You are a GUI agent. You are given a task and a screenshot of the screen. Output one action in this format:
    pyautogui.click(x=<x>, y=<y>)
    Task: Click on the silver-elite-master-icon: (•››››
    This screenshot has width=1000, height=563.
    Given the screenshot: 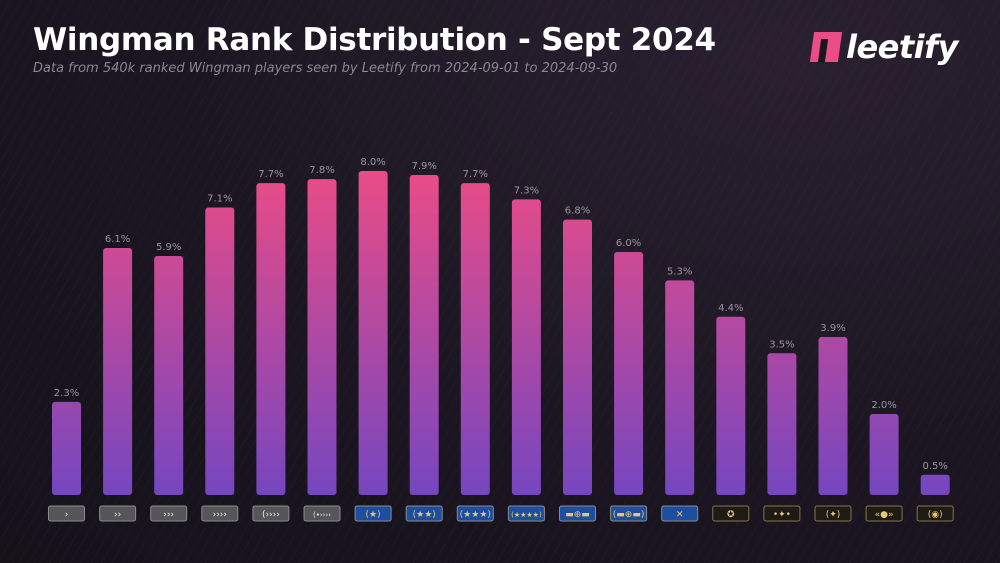 What is the action you would take?
    pyautogui.click(x=322, y=513)
    